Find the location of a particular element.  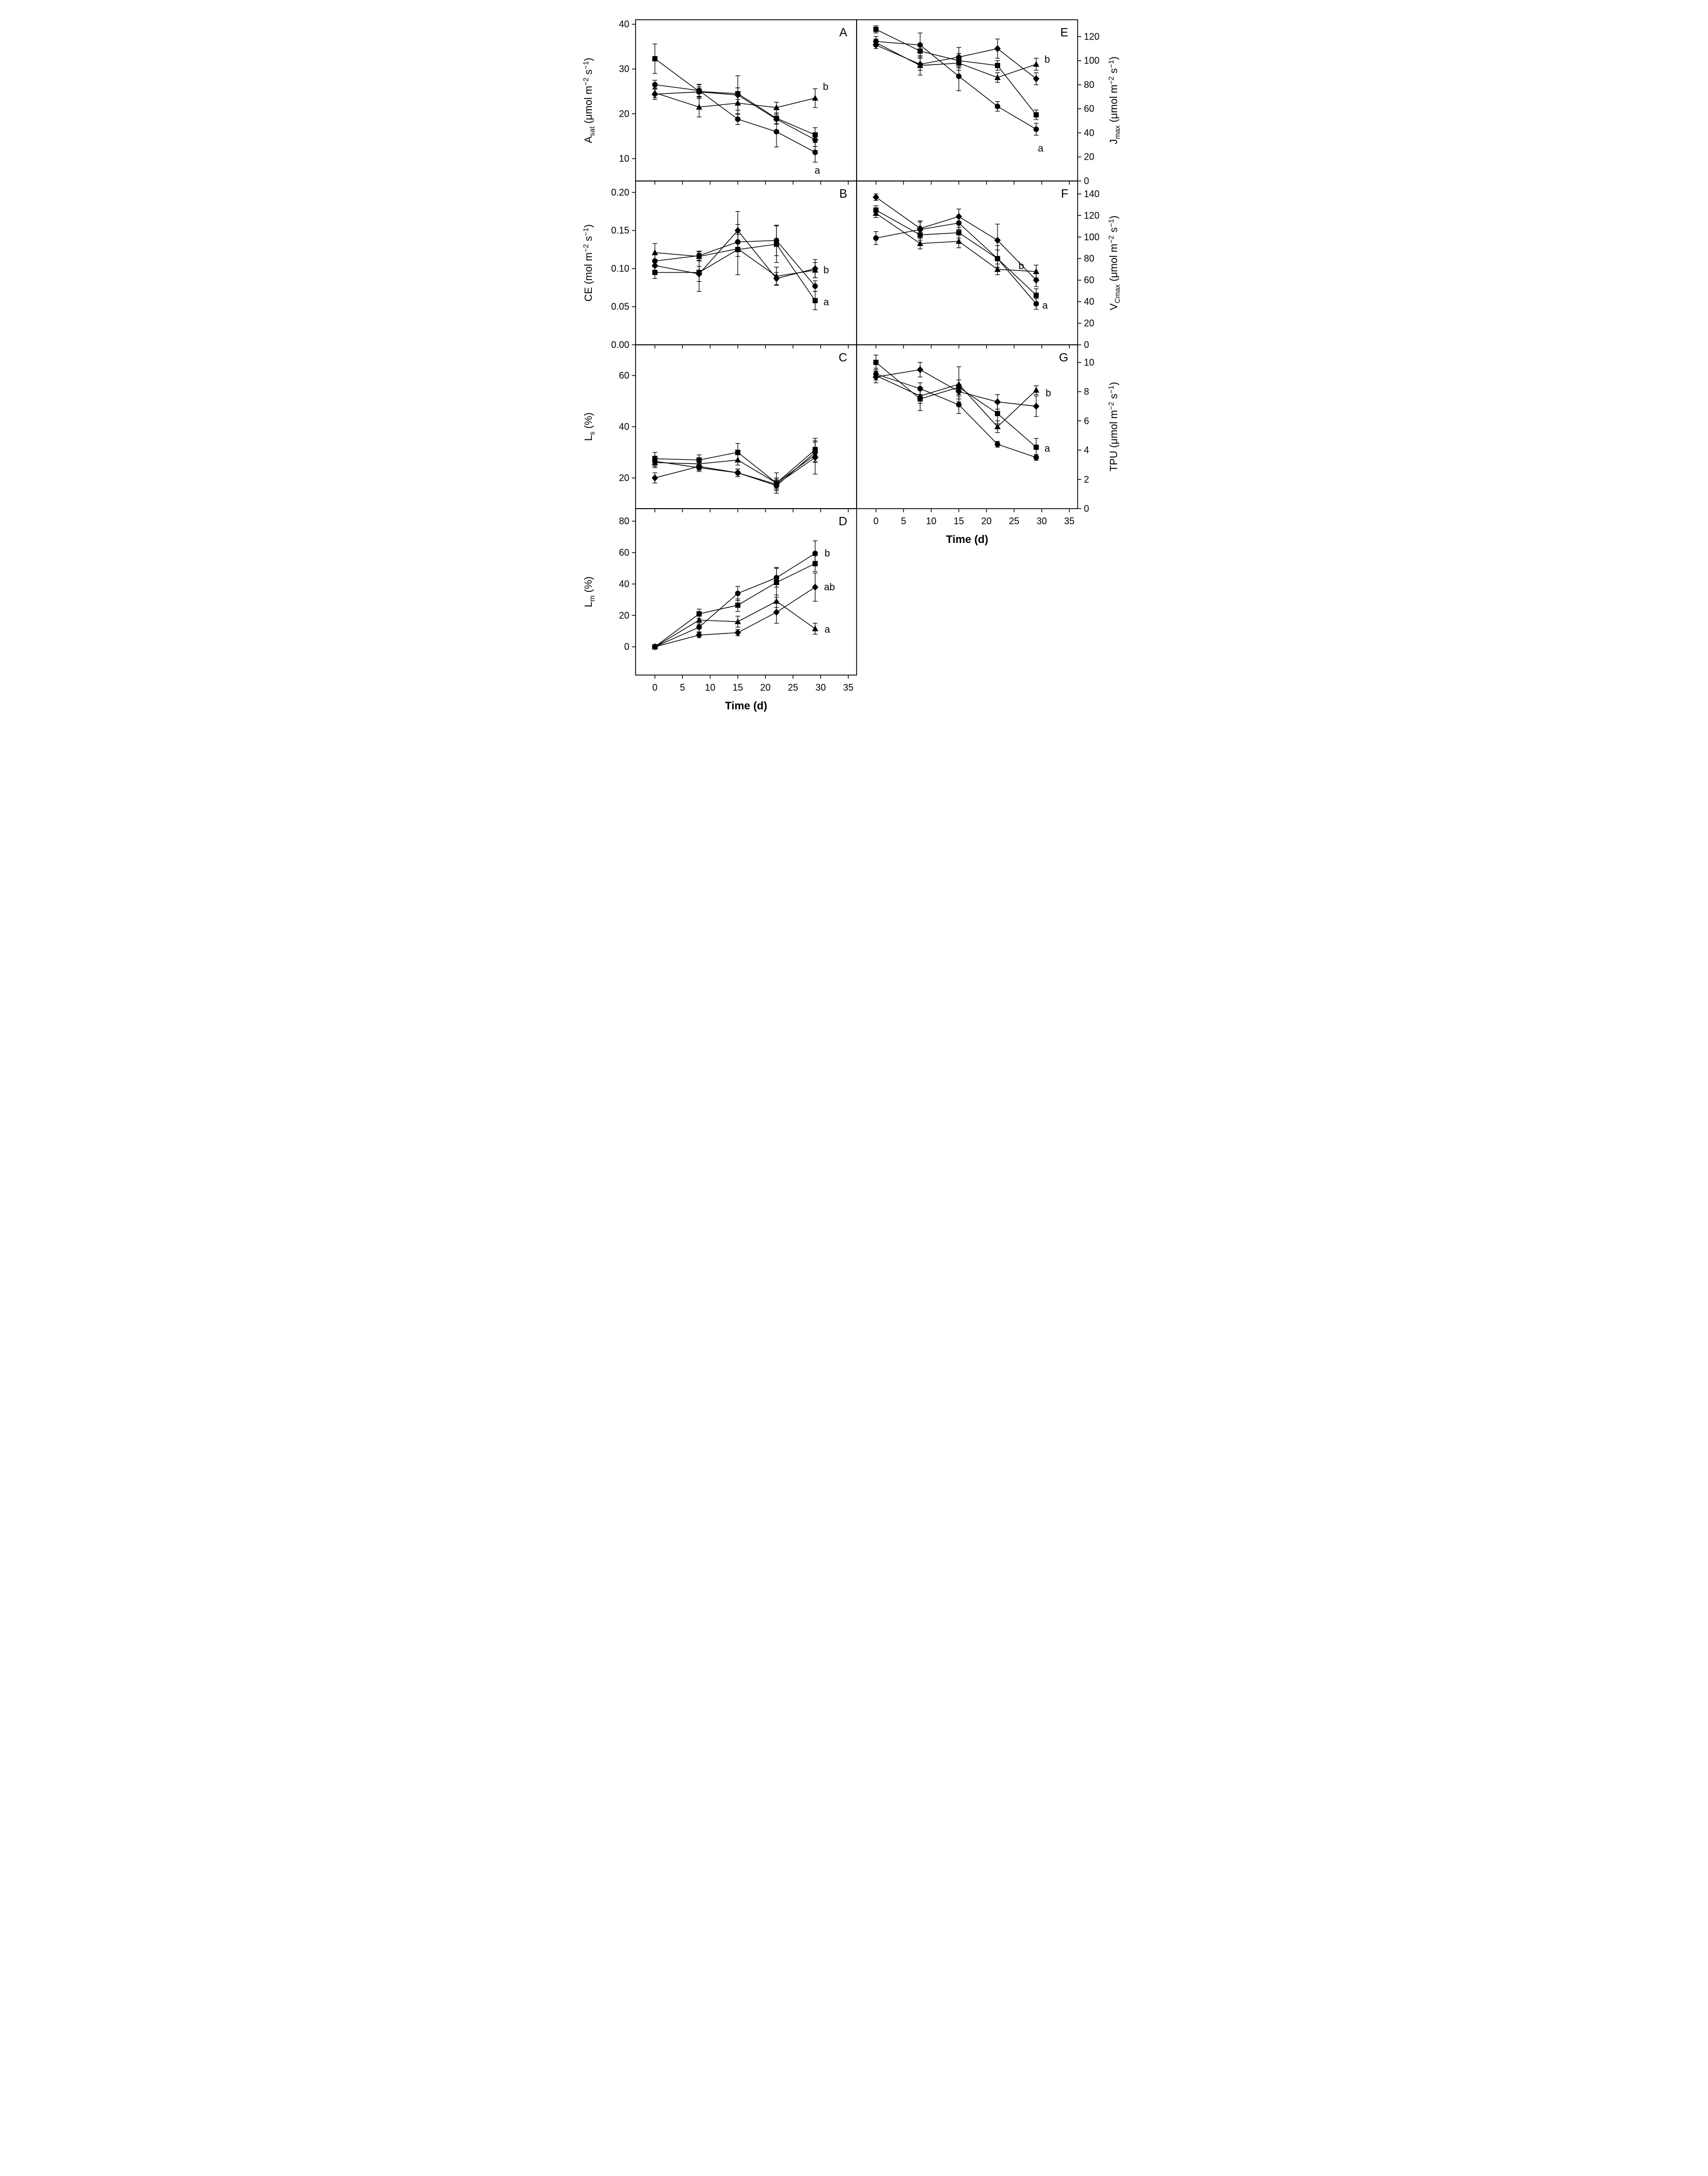

y-tick-label: 0.05 is located at coordinates (620, 307).